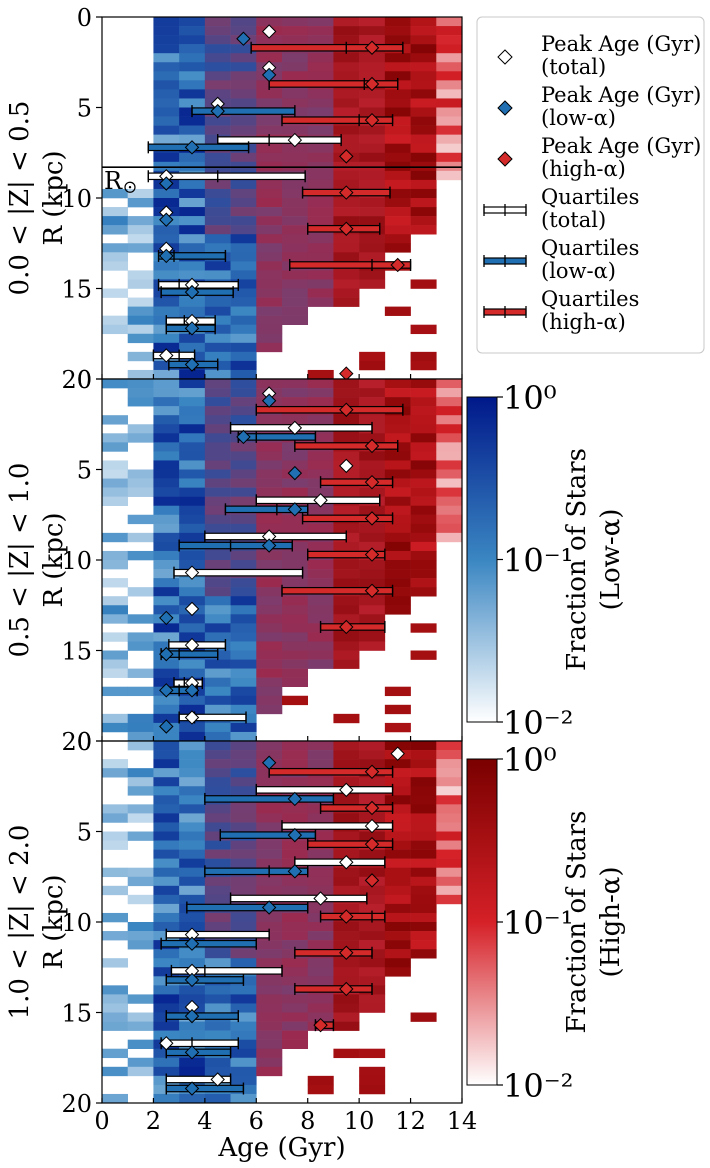 The width and height of the screenshot is (710, 1168). What do you see at coordinates (372, 826) in the screenshot?
I see `peak-total-marker` at bounding box center [372, 826].